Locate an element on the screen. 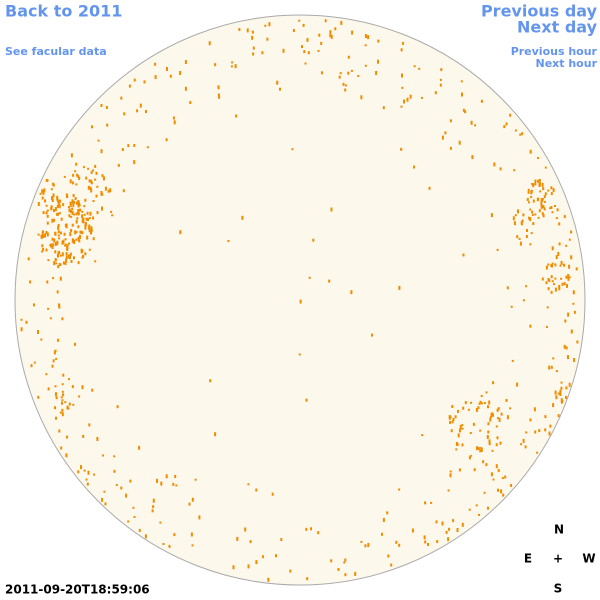  back-link: Back to 2011 is located at coordinates (63, 11).